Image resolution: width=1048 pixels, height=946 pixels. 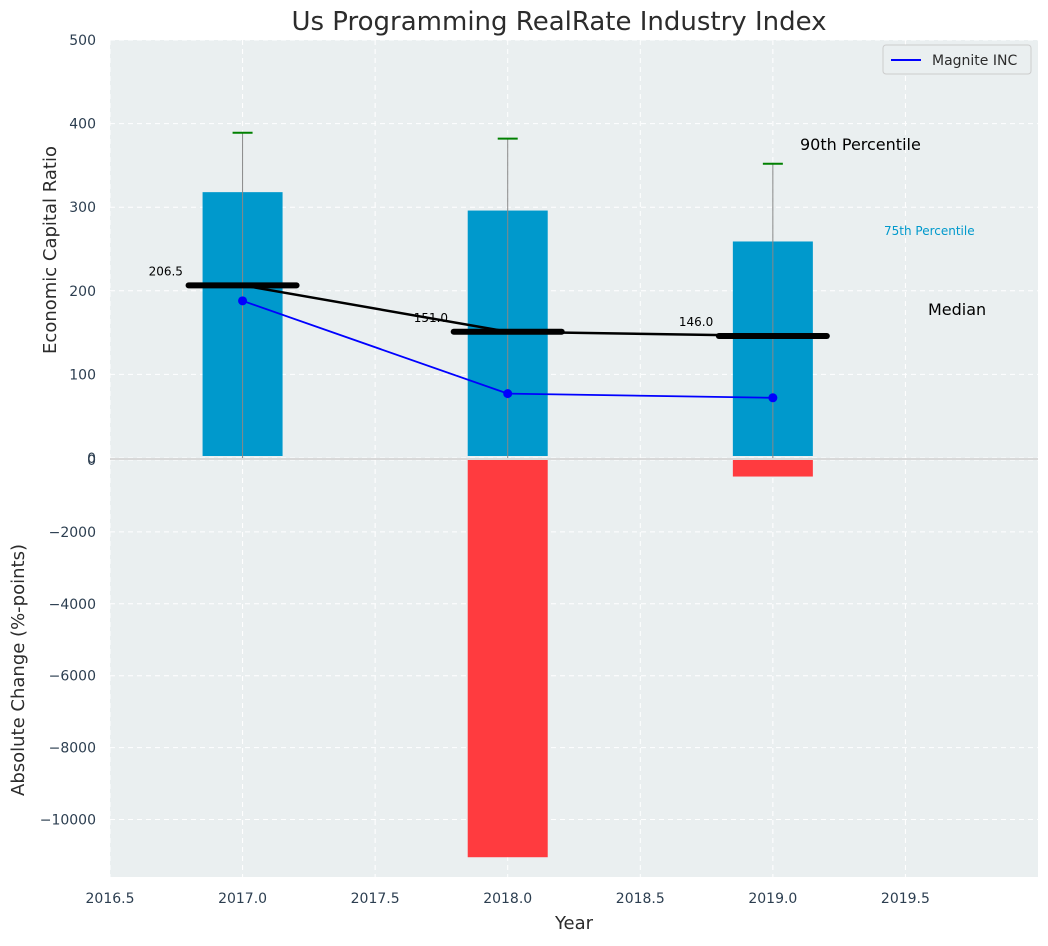 What do you see at coordinates (640, 899) in the screenshot?
I see `x-tick-label: 2018.5` at bounding box center [640, 899].